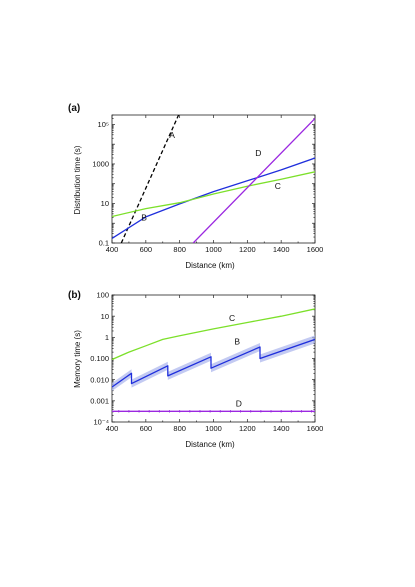  I want to click on y-tick-label: 100, so click(102, 295).